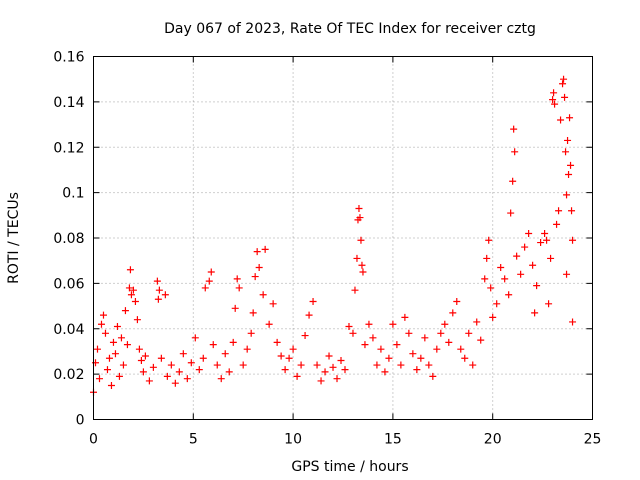  I want to click on x-tick-label: 0, so click(93, 440).